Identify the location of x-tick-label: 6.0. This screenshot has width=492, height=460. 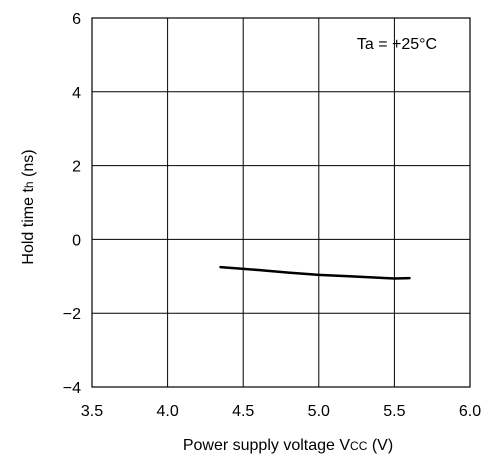
(470, 411).